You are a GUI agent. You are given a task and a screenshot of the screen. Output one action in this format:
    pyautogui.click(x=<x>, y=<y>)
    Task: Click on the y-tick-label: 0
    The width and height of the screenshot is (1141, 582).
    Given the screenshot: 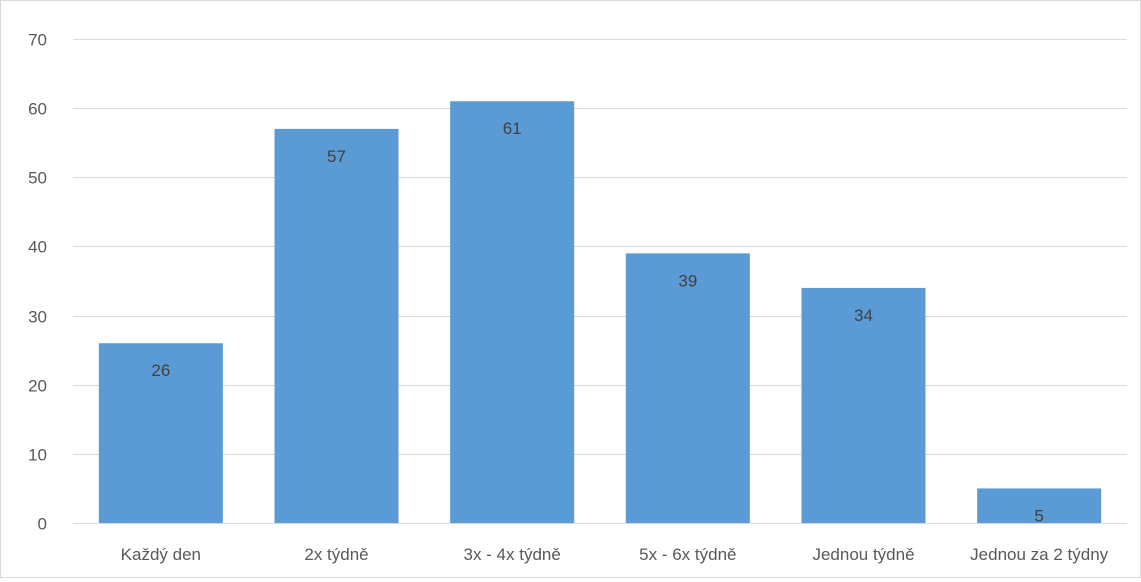 What is the action you would take?
    pyautogui.click(x=42, y=524)
    